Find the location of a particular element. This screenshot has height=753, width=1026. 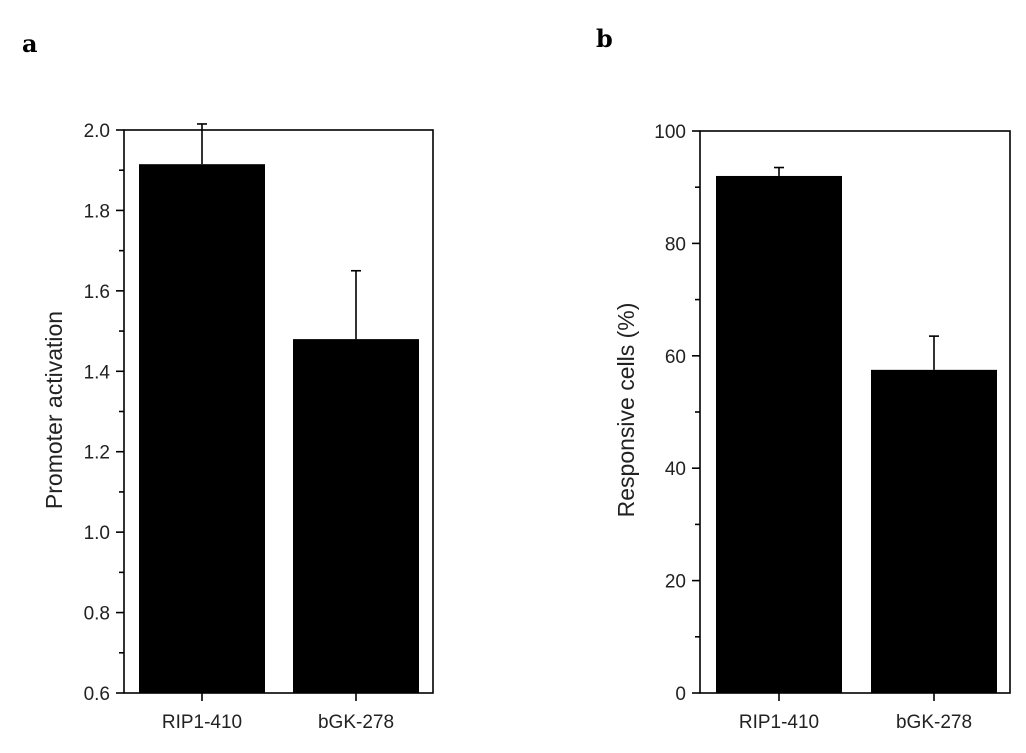

panel-letter-a: a is located at coordinates (30, 43).